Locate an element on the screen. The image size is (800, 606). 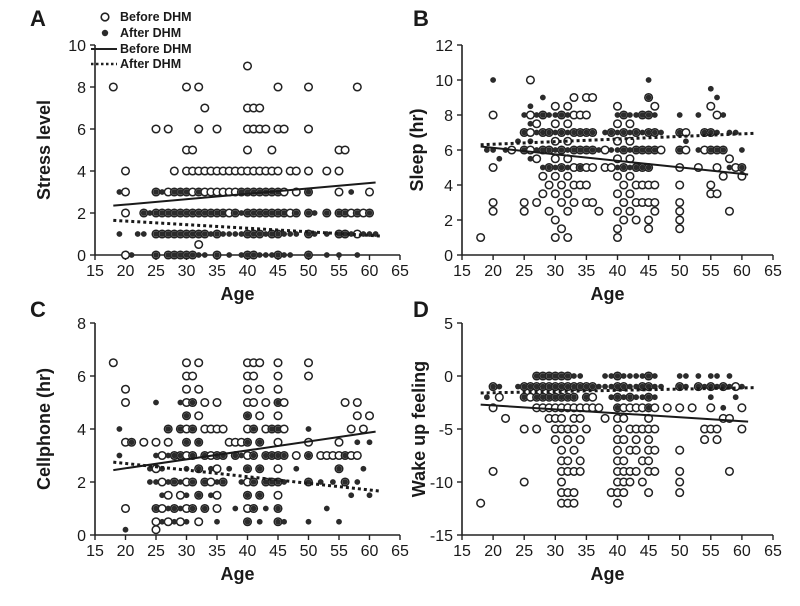
y-tick-label-c: 6 is located at coordinates (81, 377).